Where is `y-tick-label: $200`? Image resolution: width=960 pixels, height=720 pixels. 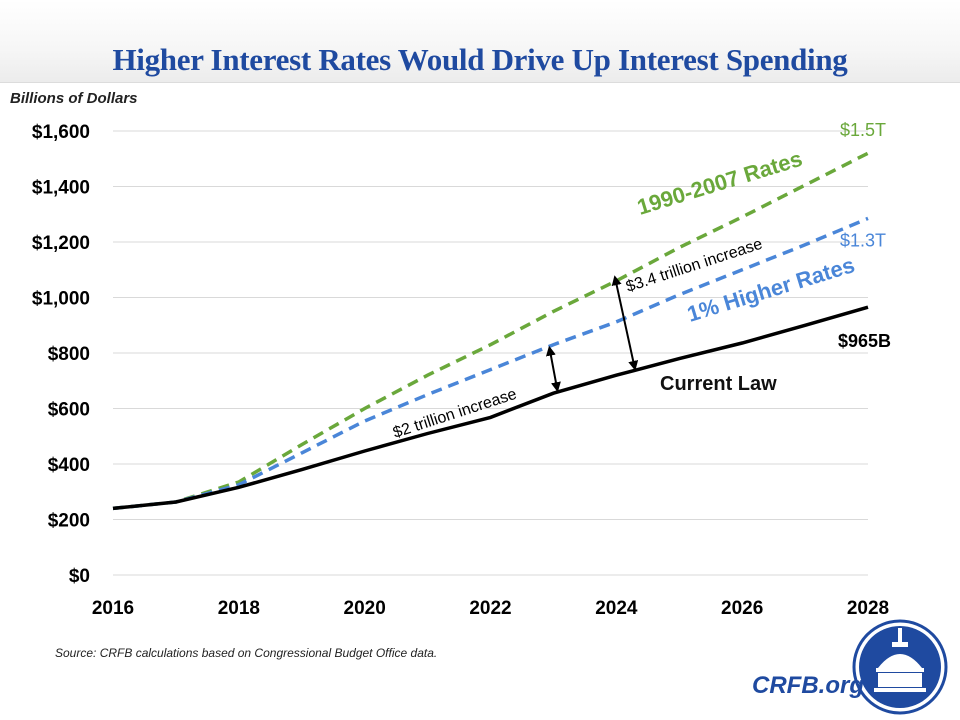 y-tick-label: $200 is located at coordinates (69, 521).